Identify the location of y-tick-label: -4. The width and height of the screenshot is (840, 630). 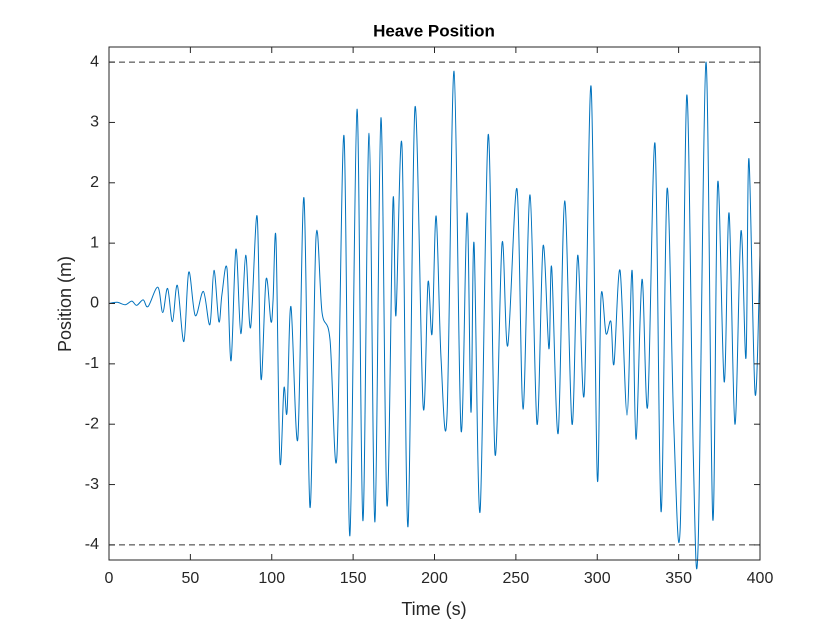
(92, 544).